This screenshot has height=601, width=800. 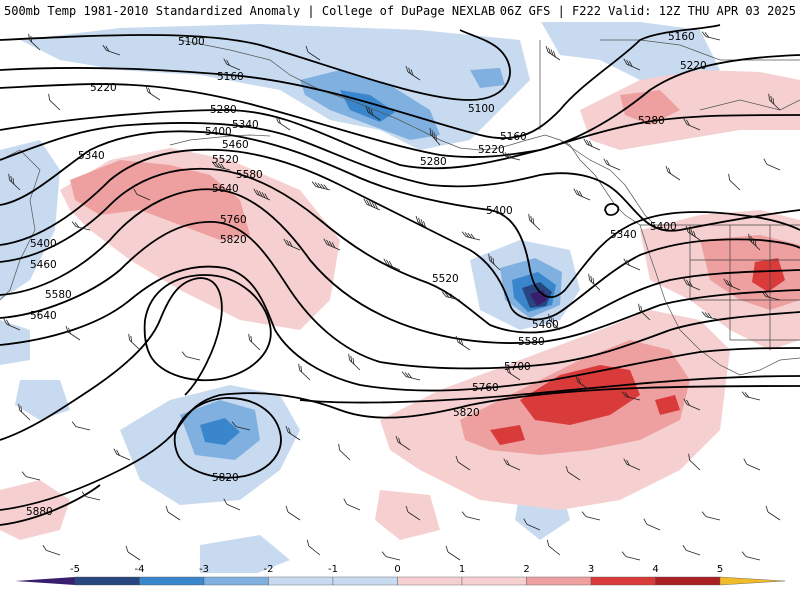 What do you see at coordinates (433, 162) in the screenshot?
I see `contour-label: 5280` at bounding box center [433, 162].